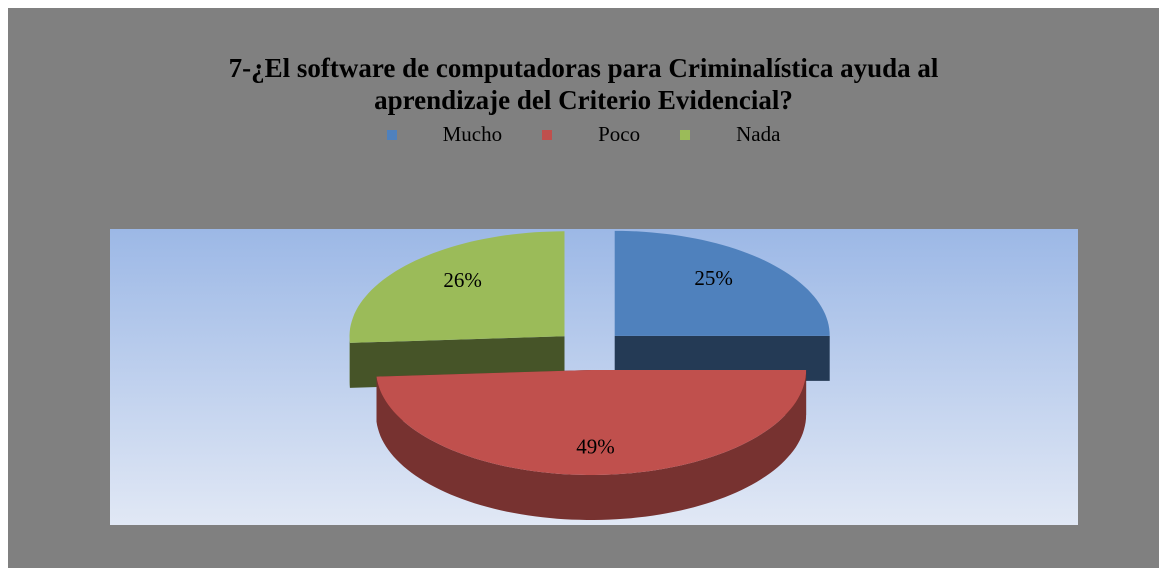 The width and height of the screenshot is (1167, 576). I want to click on legend: Mucho Poco Nada, so click(583, 134).